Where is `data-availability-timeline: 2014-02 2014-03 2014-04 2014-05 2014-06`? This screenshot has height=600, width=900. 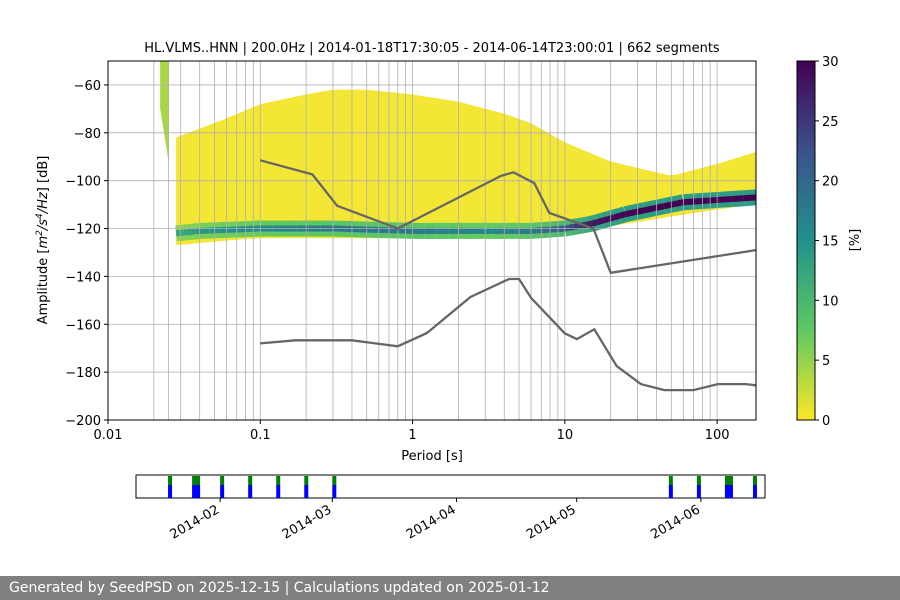
data-availability-timeline: 2014-02 2014-03 2014-04 2014-05 2014-06 is located at coordinates (450, 508).